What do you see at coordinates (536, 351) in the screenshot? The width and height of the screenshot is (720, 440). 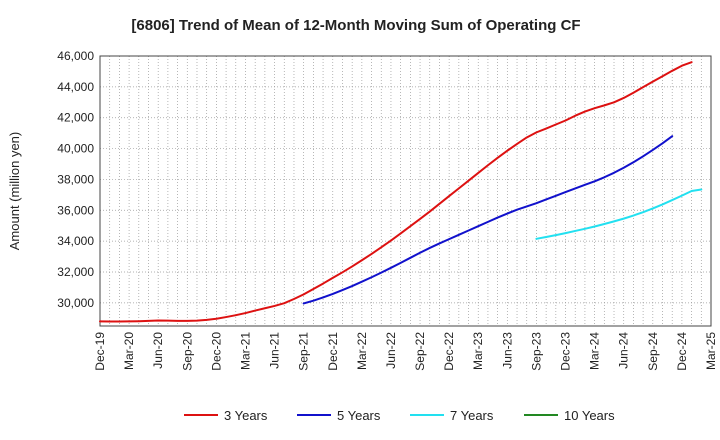 I see `x-tick-label: Sep-23` at bounding box center [536, 351].